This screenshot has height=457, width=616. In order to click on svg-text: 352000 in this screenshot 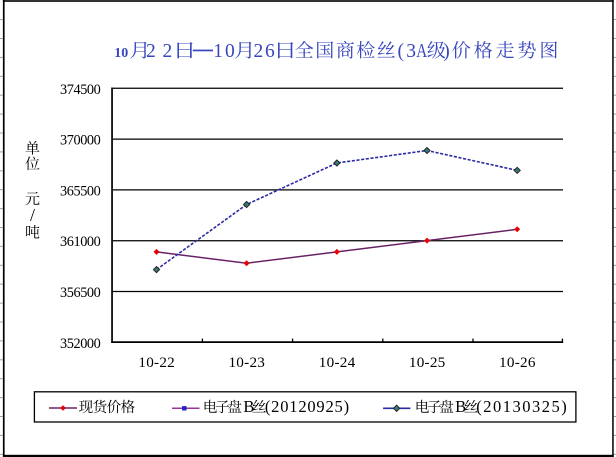, I will do `click(80, 344)`.